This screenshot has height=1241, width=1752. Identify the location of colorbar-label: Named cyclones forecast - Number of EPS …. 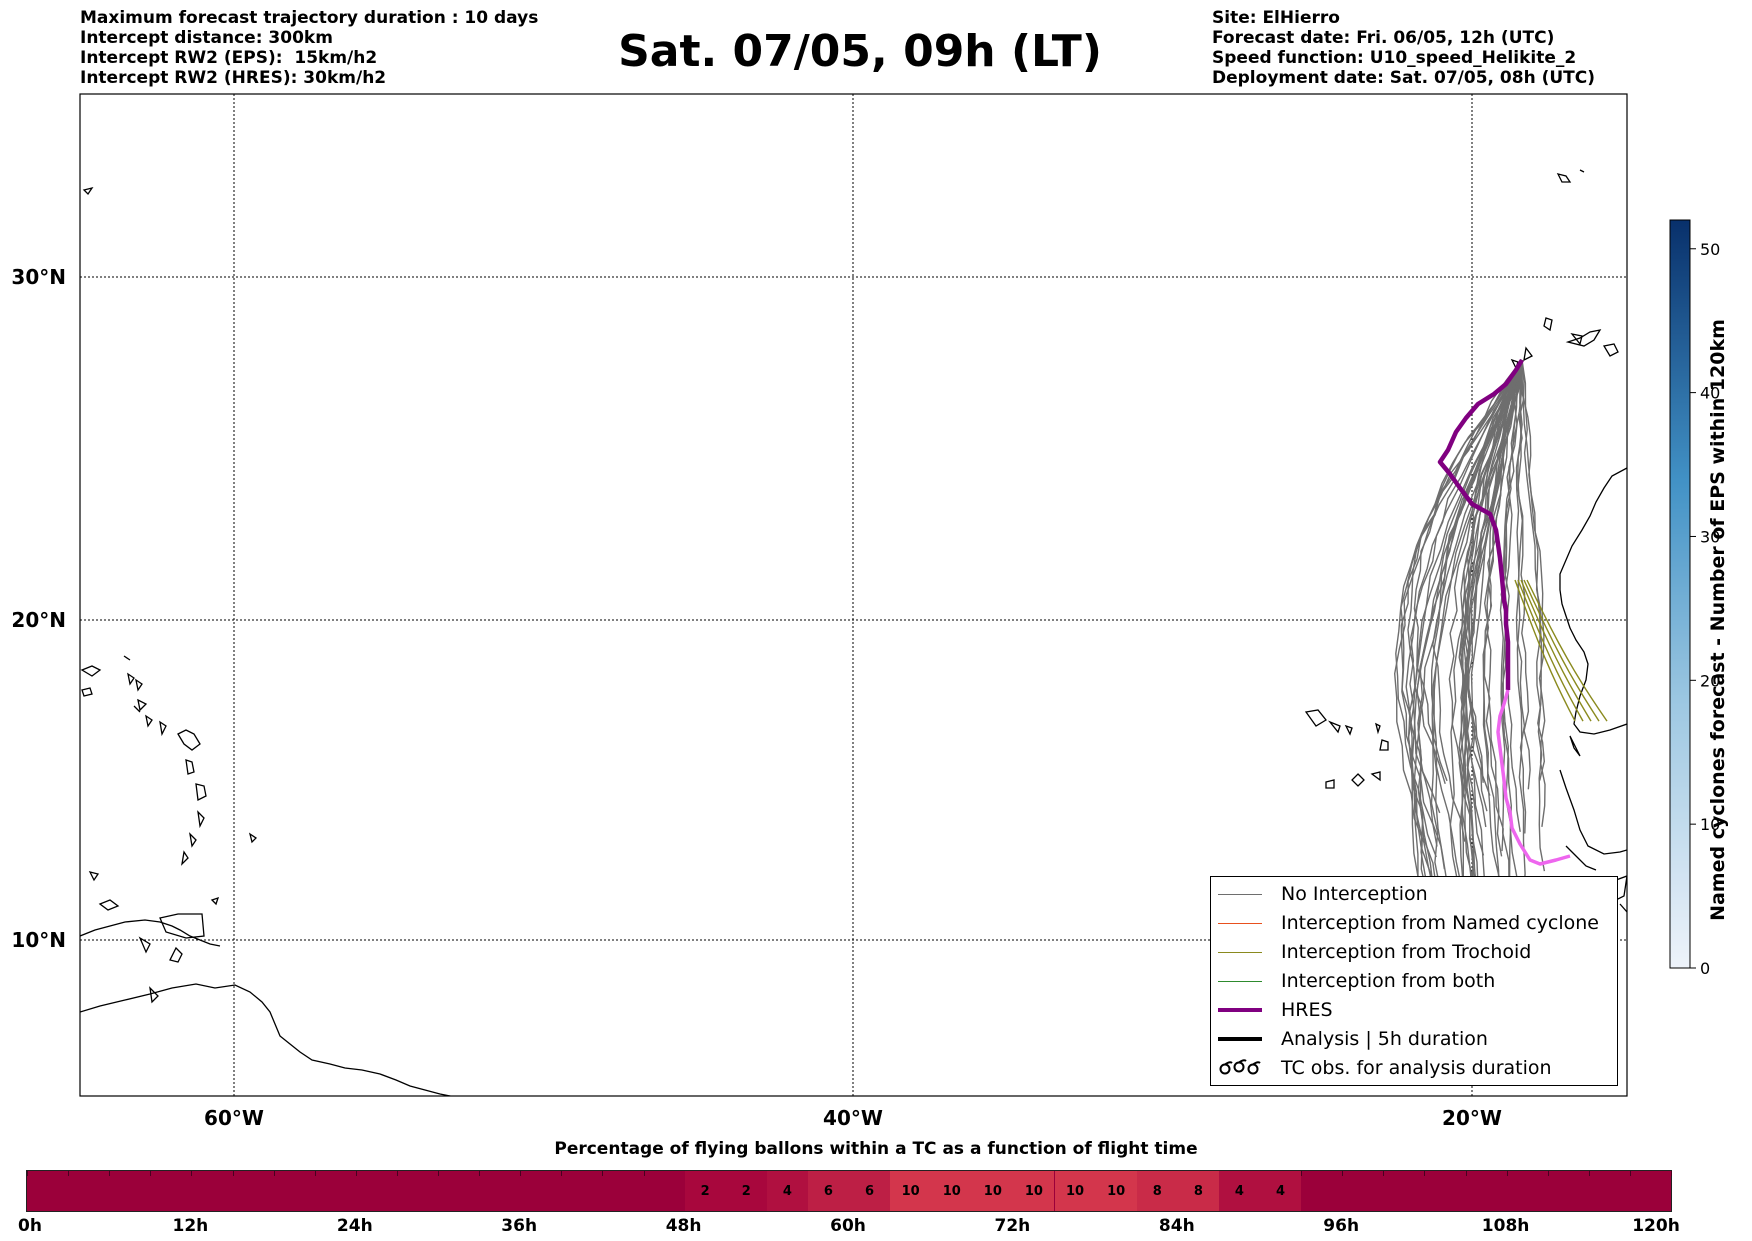
(1718, 620).